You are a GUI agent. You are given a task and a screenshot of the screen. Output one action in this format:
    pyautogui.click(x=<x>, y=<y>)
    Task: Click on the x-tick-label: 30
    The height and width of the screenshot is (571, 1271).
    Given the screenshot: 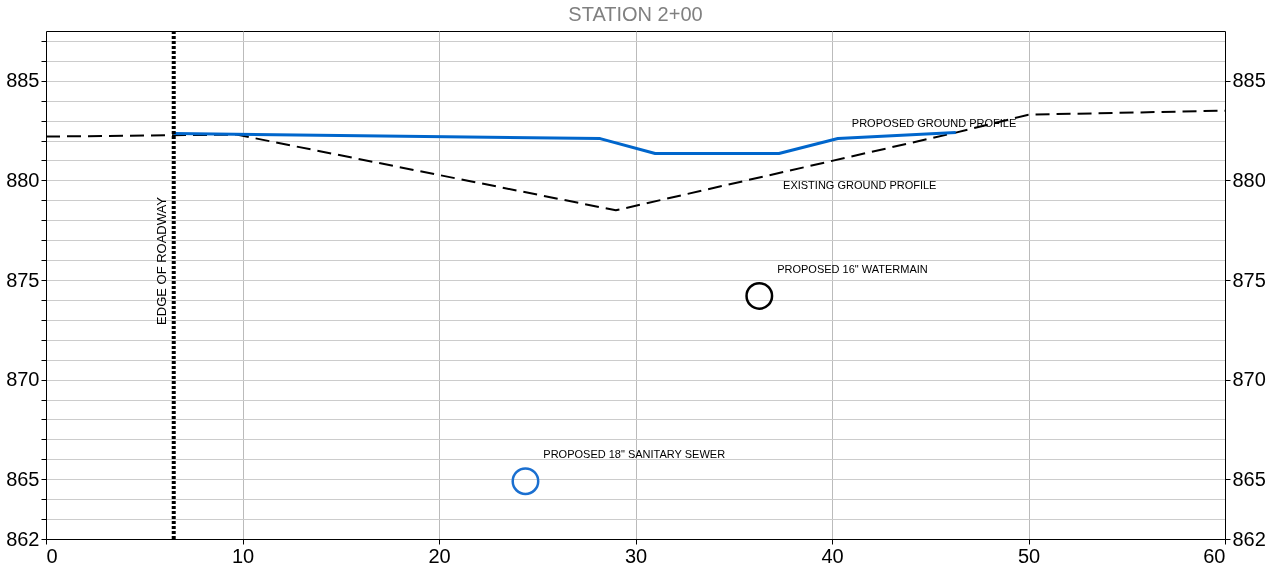 What is the action you would take?
    pyautogui.click(x=636, y=555)
    